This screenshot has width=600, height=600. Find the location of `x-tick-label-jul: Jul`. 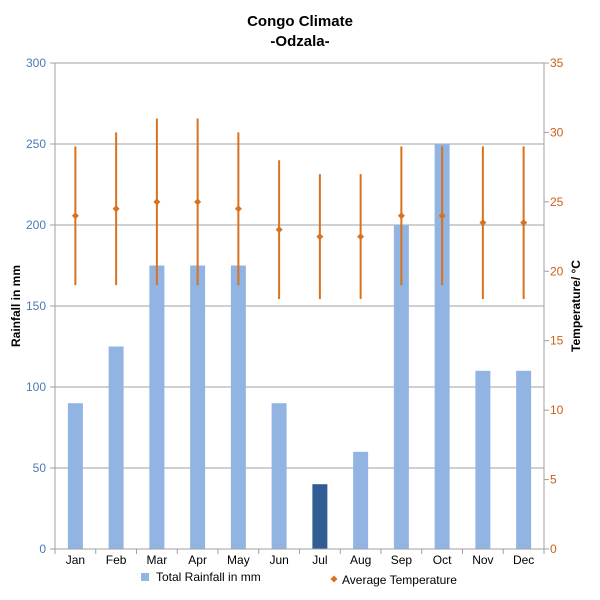

x-tick-label-jul: Jul is located at coordinates (319, 560).